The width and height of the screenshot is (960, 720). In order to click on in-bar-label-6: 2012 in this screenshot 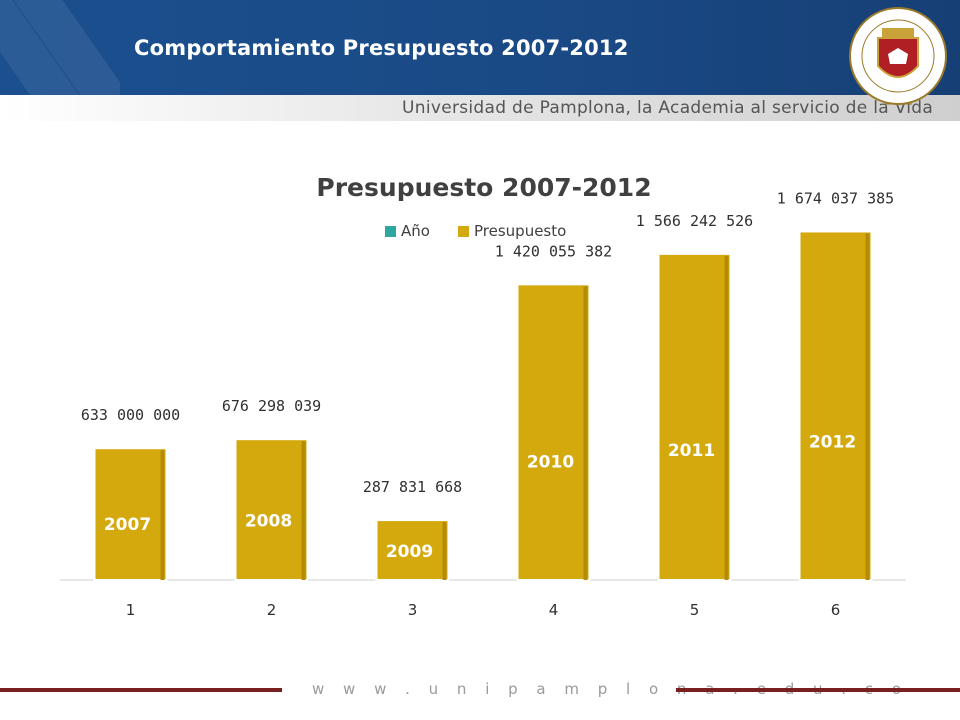, I will do `click(832, 443)`.